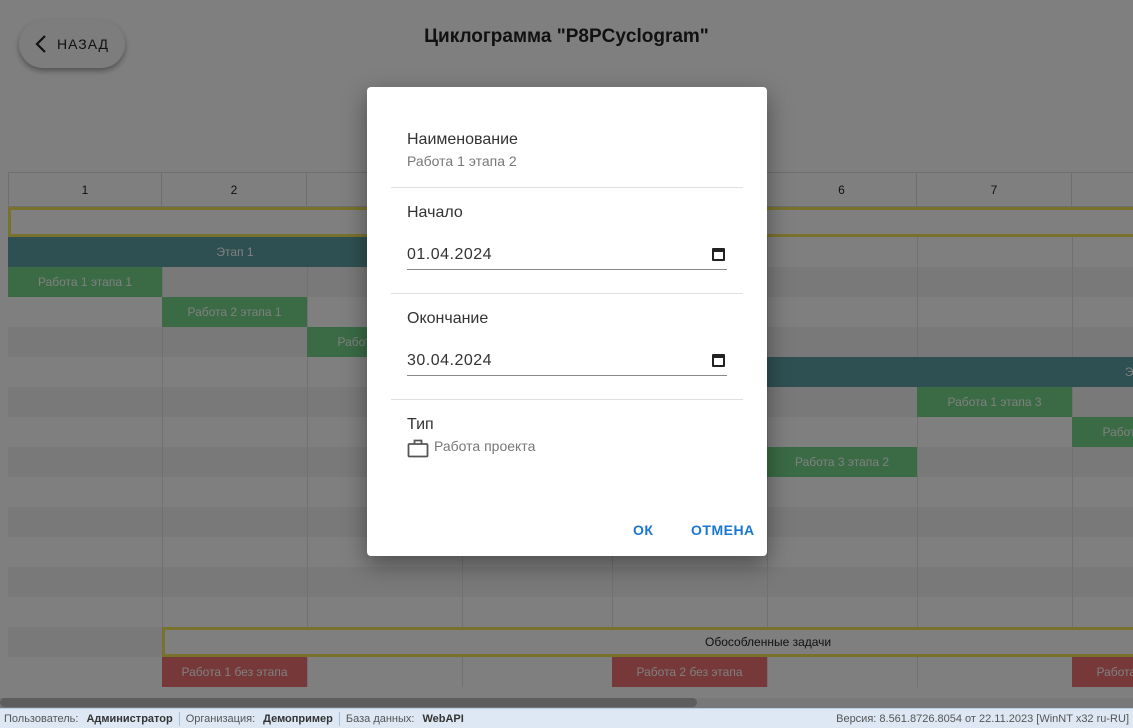 The image size is (1133, 728). What do you see at coordinates (418, 448) in the screenshot?
I see `briefcase-icon` at bounding box center [418, 448].